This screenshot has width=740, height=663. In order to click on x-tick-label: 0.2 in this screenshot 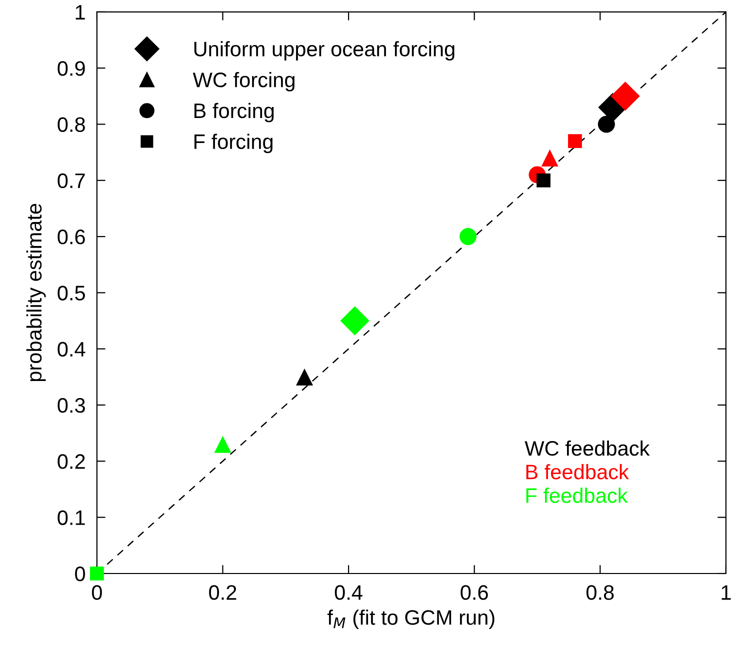, I will do `click(222, 592)`.